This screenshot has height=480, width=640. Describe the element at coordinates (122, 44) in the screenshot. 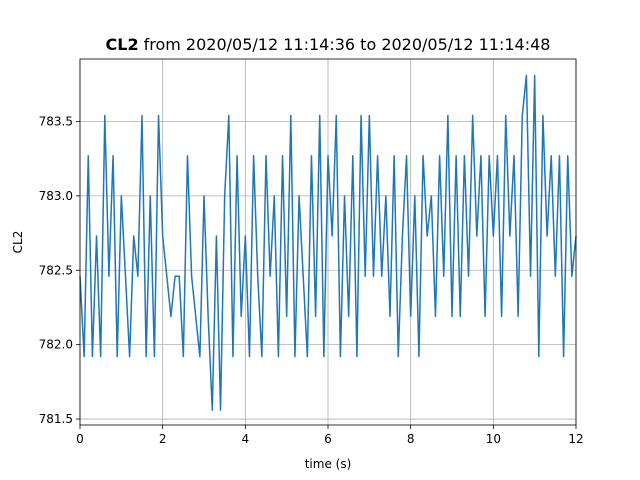

I see `title-bold: CL2` at that location.